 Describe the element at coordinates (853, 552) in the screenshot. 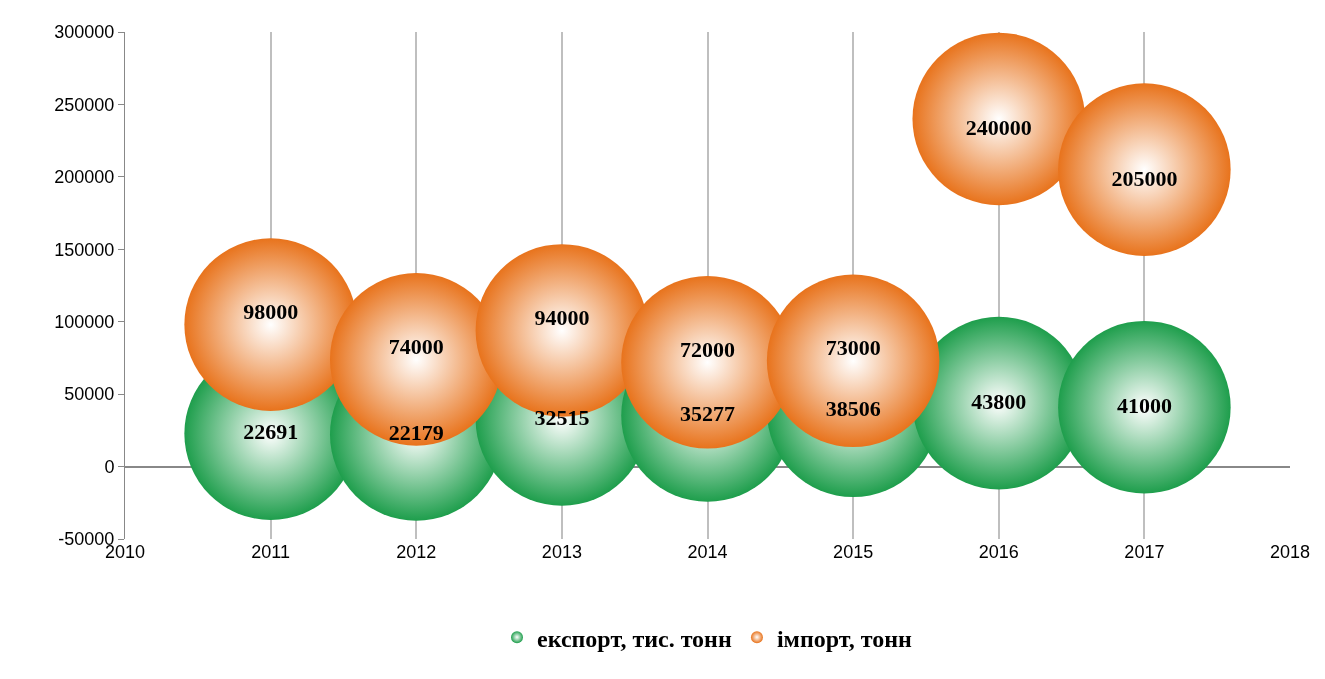

I see `x-tick-label: 2015` at that location.